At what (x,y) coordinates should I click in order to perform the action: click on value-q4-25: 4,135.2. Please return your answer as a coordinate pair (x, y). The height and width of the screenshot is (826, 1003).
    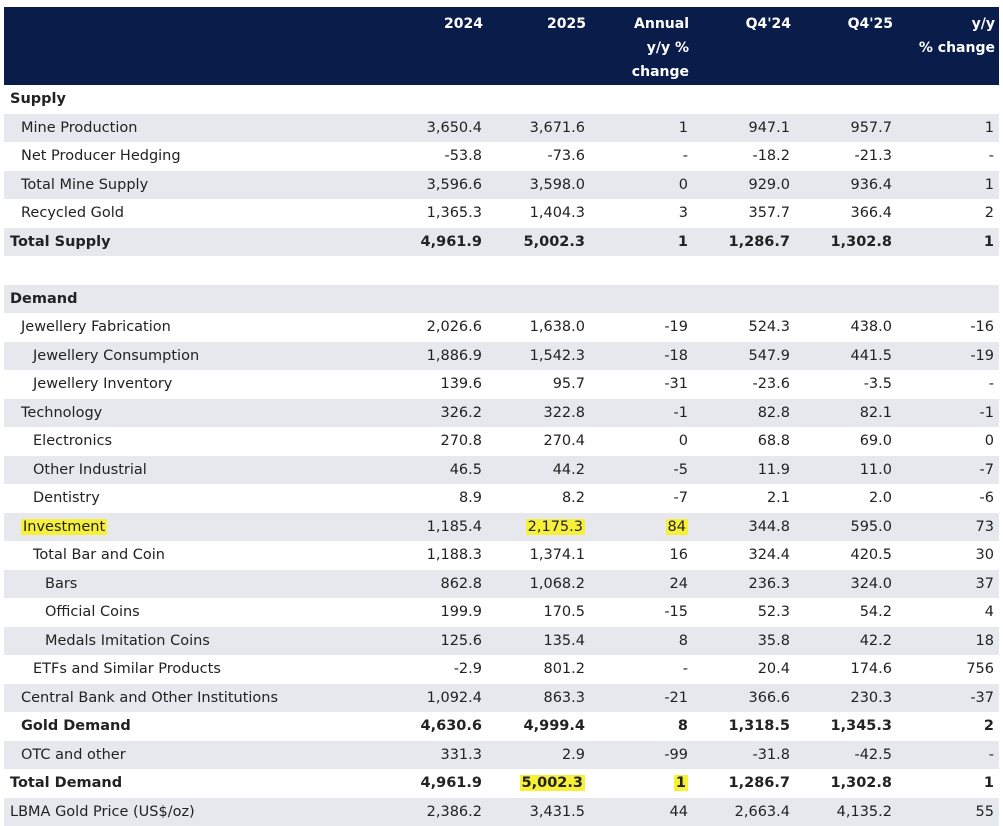
    Looking at the image, I should click on (864, 812).